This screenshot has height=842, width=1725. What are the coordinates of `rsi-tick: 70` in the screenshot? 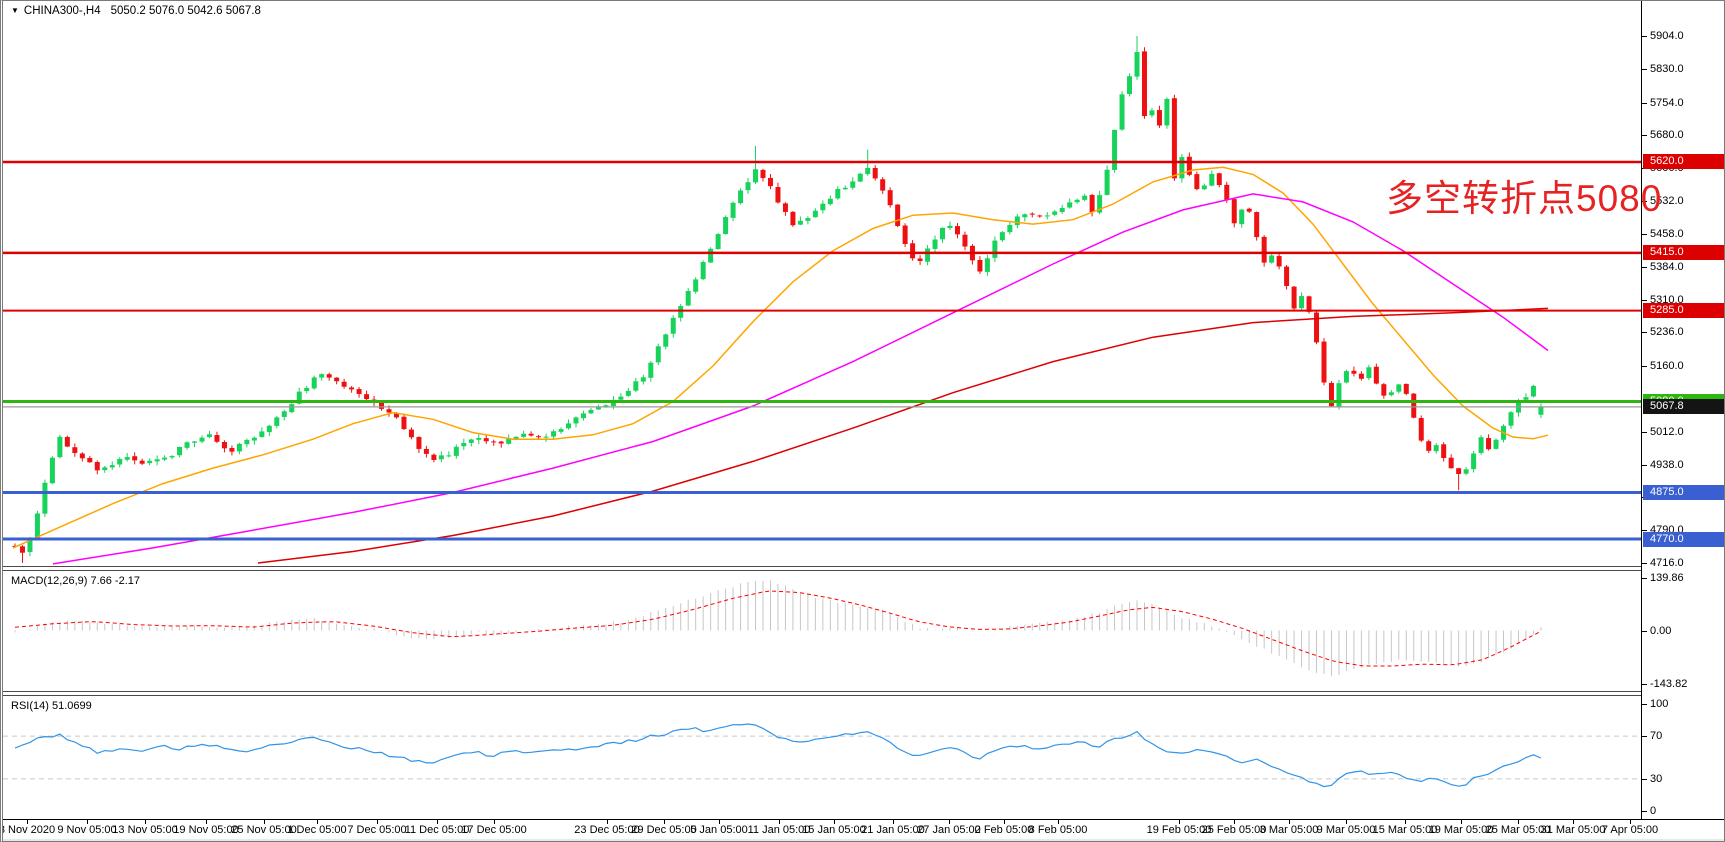 It's located at (1656, 736).